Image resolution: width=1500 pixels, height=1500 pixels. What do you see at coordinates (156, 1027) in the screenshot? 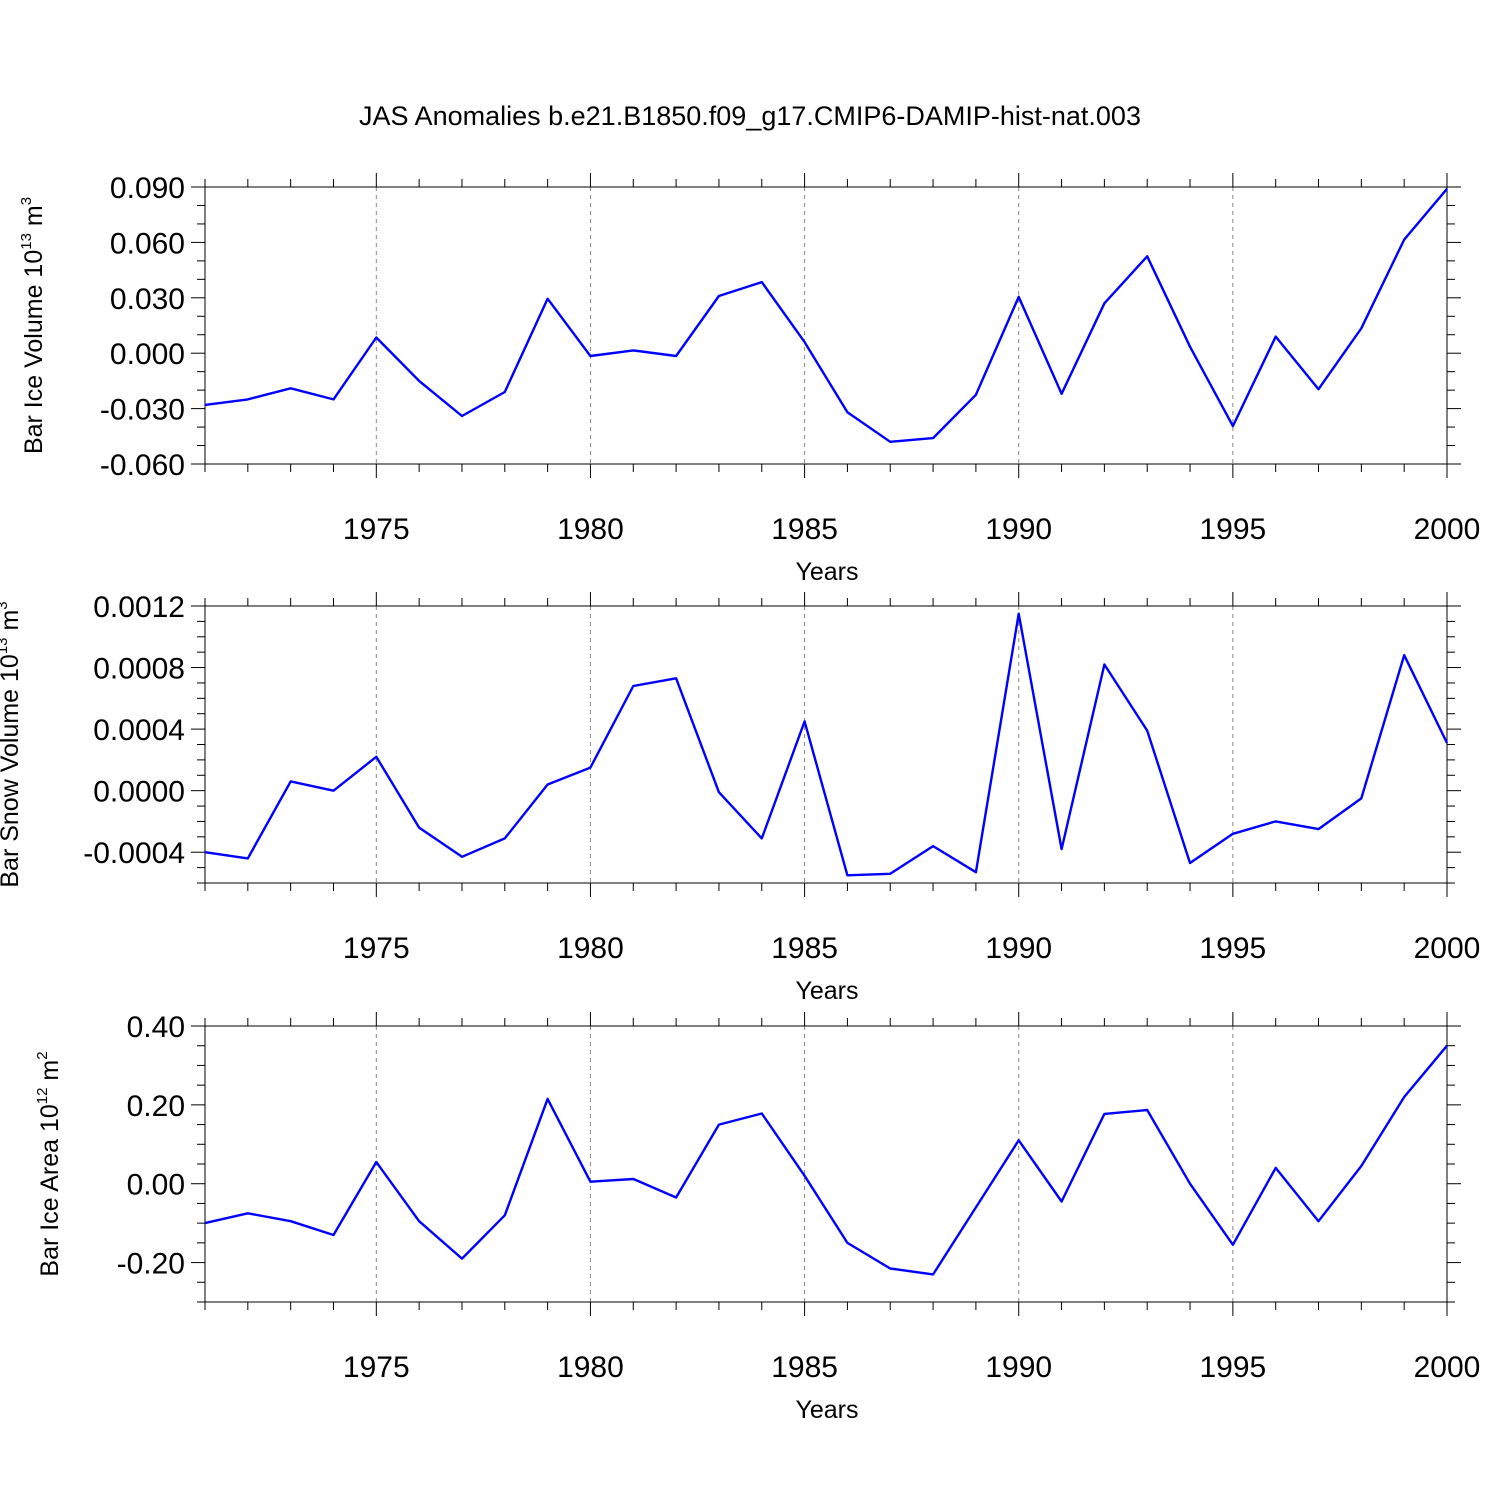
I see `y-tick-label: 0.40` at bounding box center [156, 1027].